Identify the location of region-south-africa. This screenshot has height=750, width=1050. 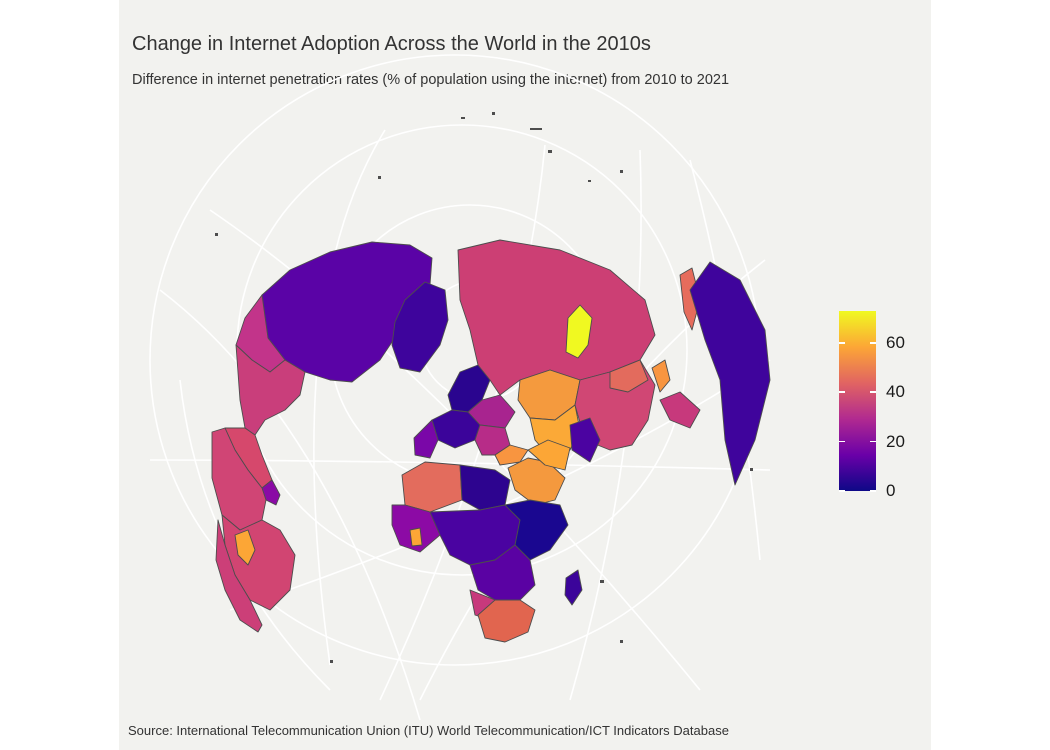
(506, 621).